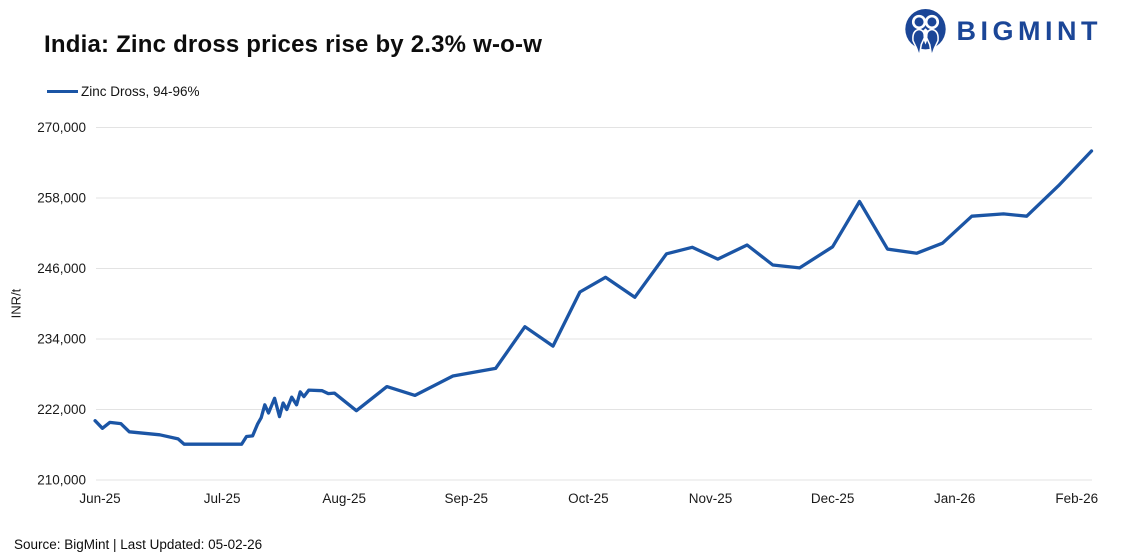 The image size is (1127, 559). I want to click on bigmint-logo-icon, so click(925, 33).